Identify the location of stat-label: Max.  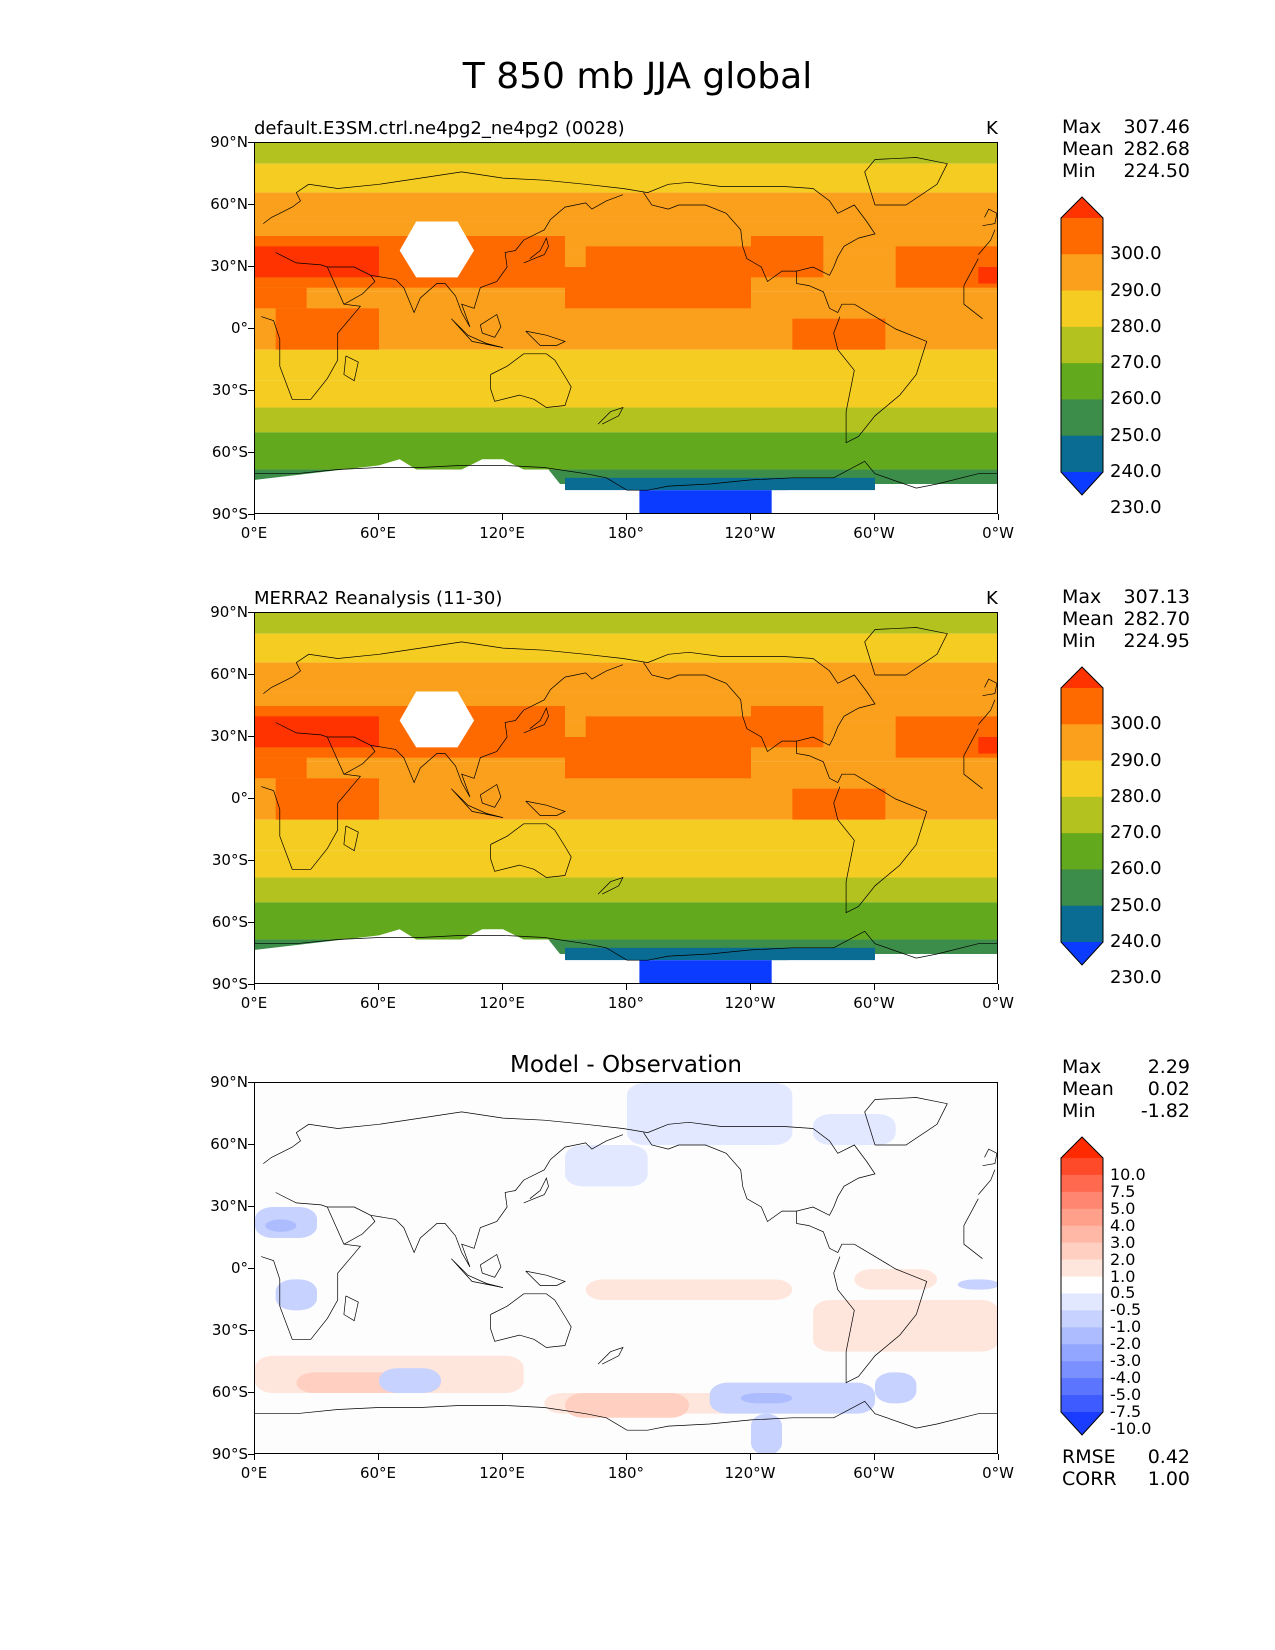
(1082, 597).